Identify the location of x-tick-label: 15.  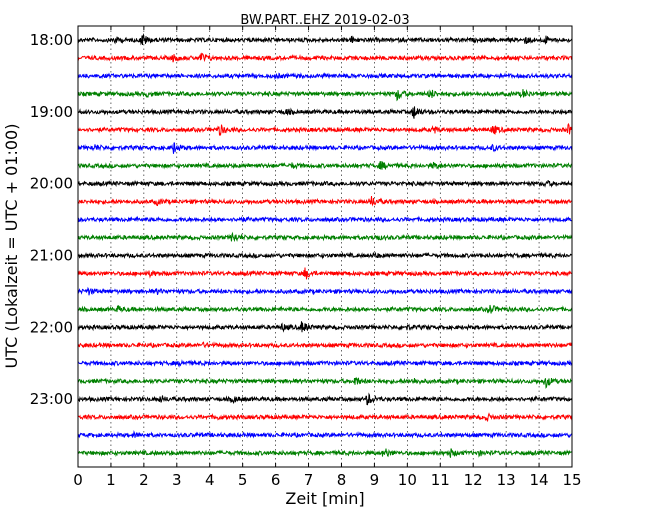
(571, 480).